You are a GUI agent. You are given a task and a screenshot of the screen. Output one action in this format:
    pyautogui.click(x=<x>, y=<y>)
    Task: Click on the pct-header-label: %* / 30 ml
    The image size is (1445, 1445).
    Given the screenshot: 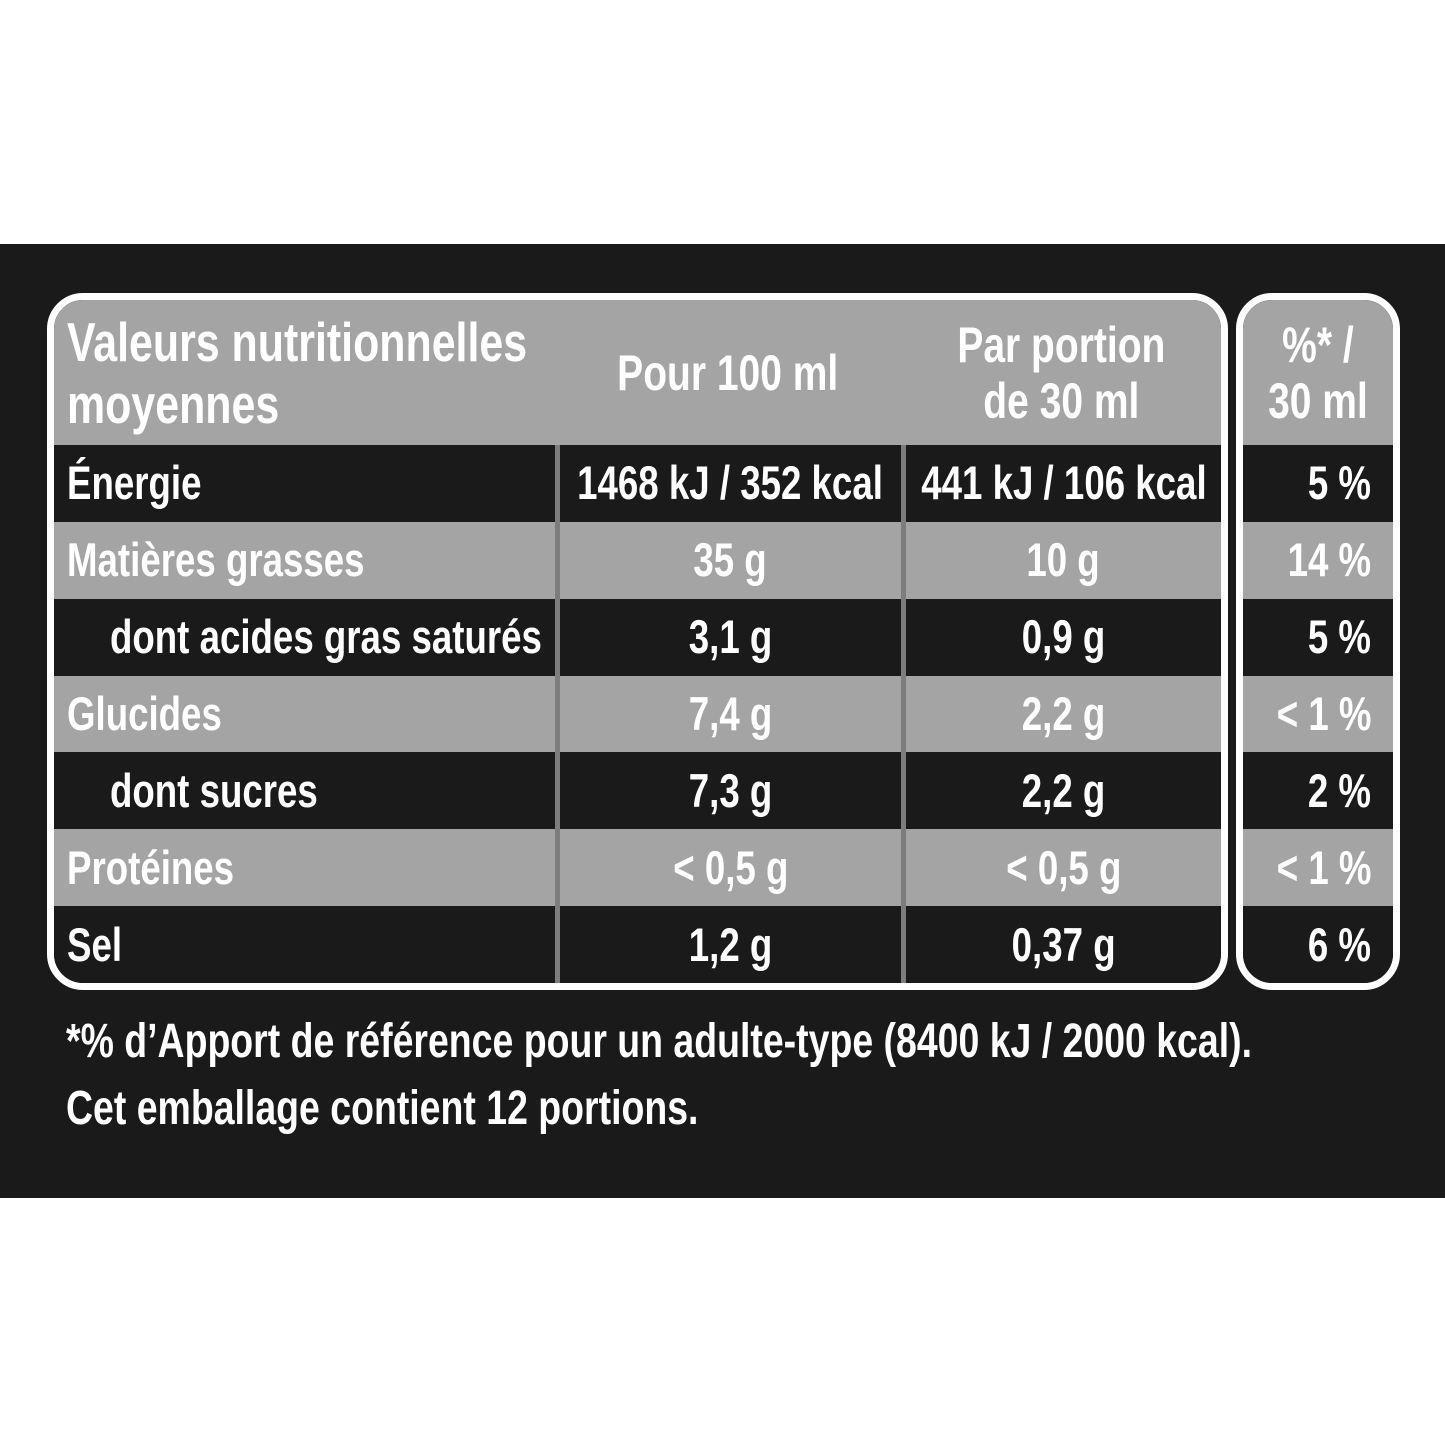 What is the action you would take?
    pyautogui.click(x=1318, y=373)
    